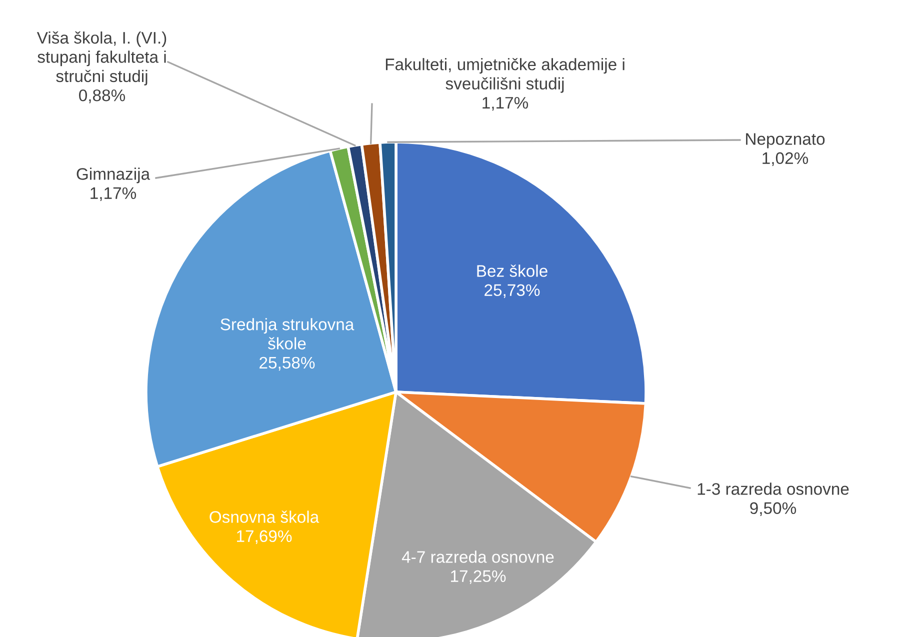  Describe the element at coordinates (101, 58) in the screenshot. I see `slice-label: Viša škola, I. (VI.) stupanj fakulteta i stručni studij` at that location.